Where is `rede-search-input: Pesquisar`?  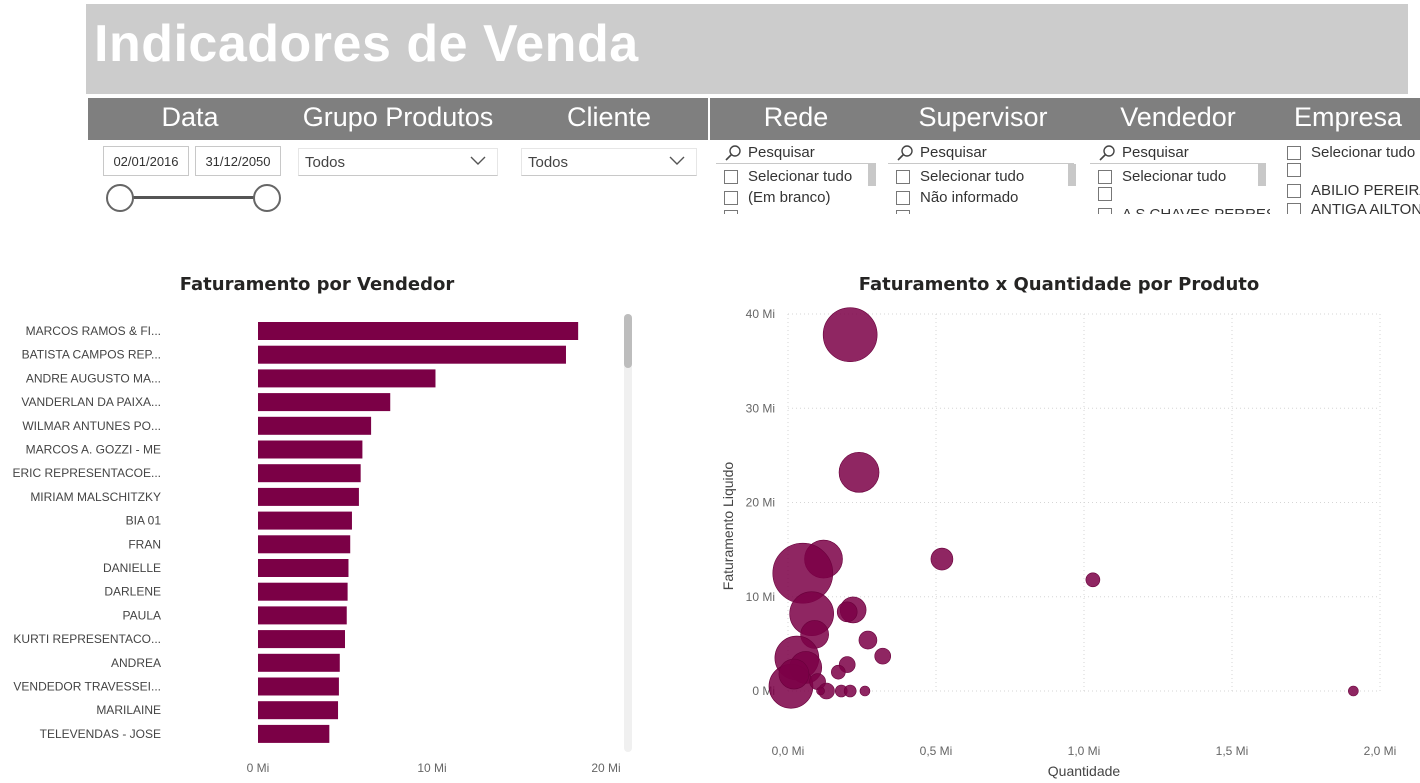
rede-search-input: Pesquisar is located at coordinates (796, 153).